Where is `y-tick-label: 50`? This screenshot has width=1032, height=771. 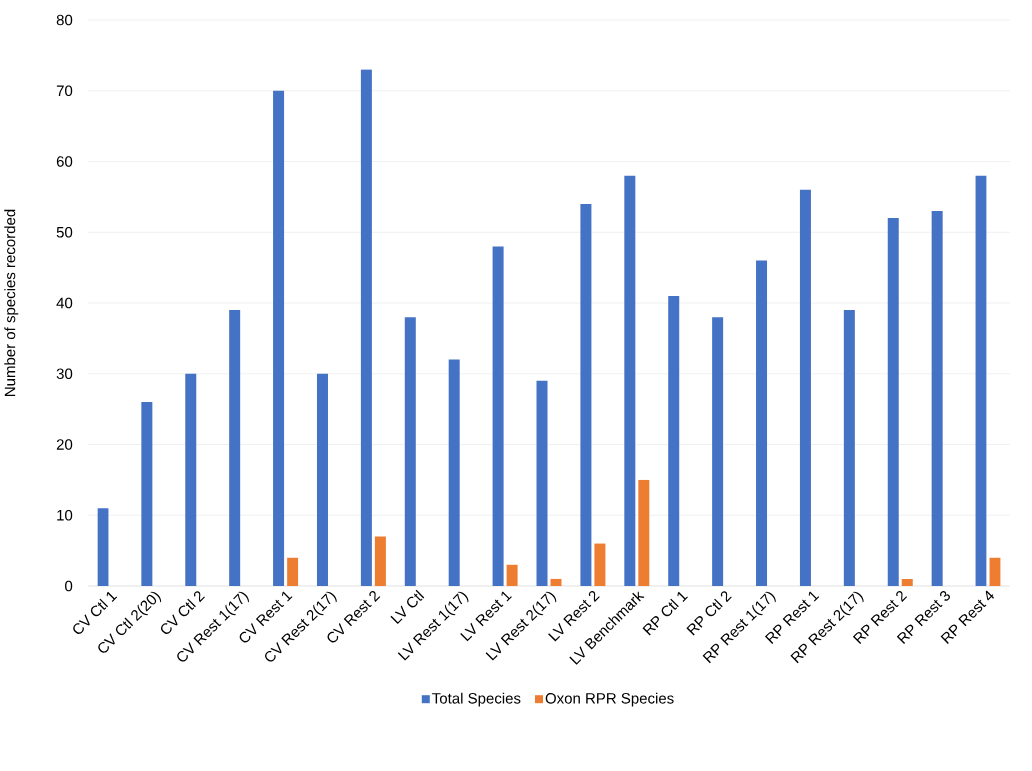
y-tick-label: 50 is located at coordinates (64, 232).